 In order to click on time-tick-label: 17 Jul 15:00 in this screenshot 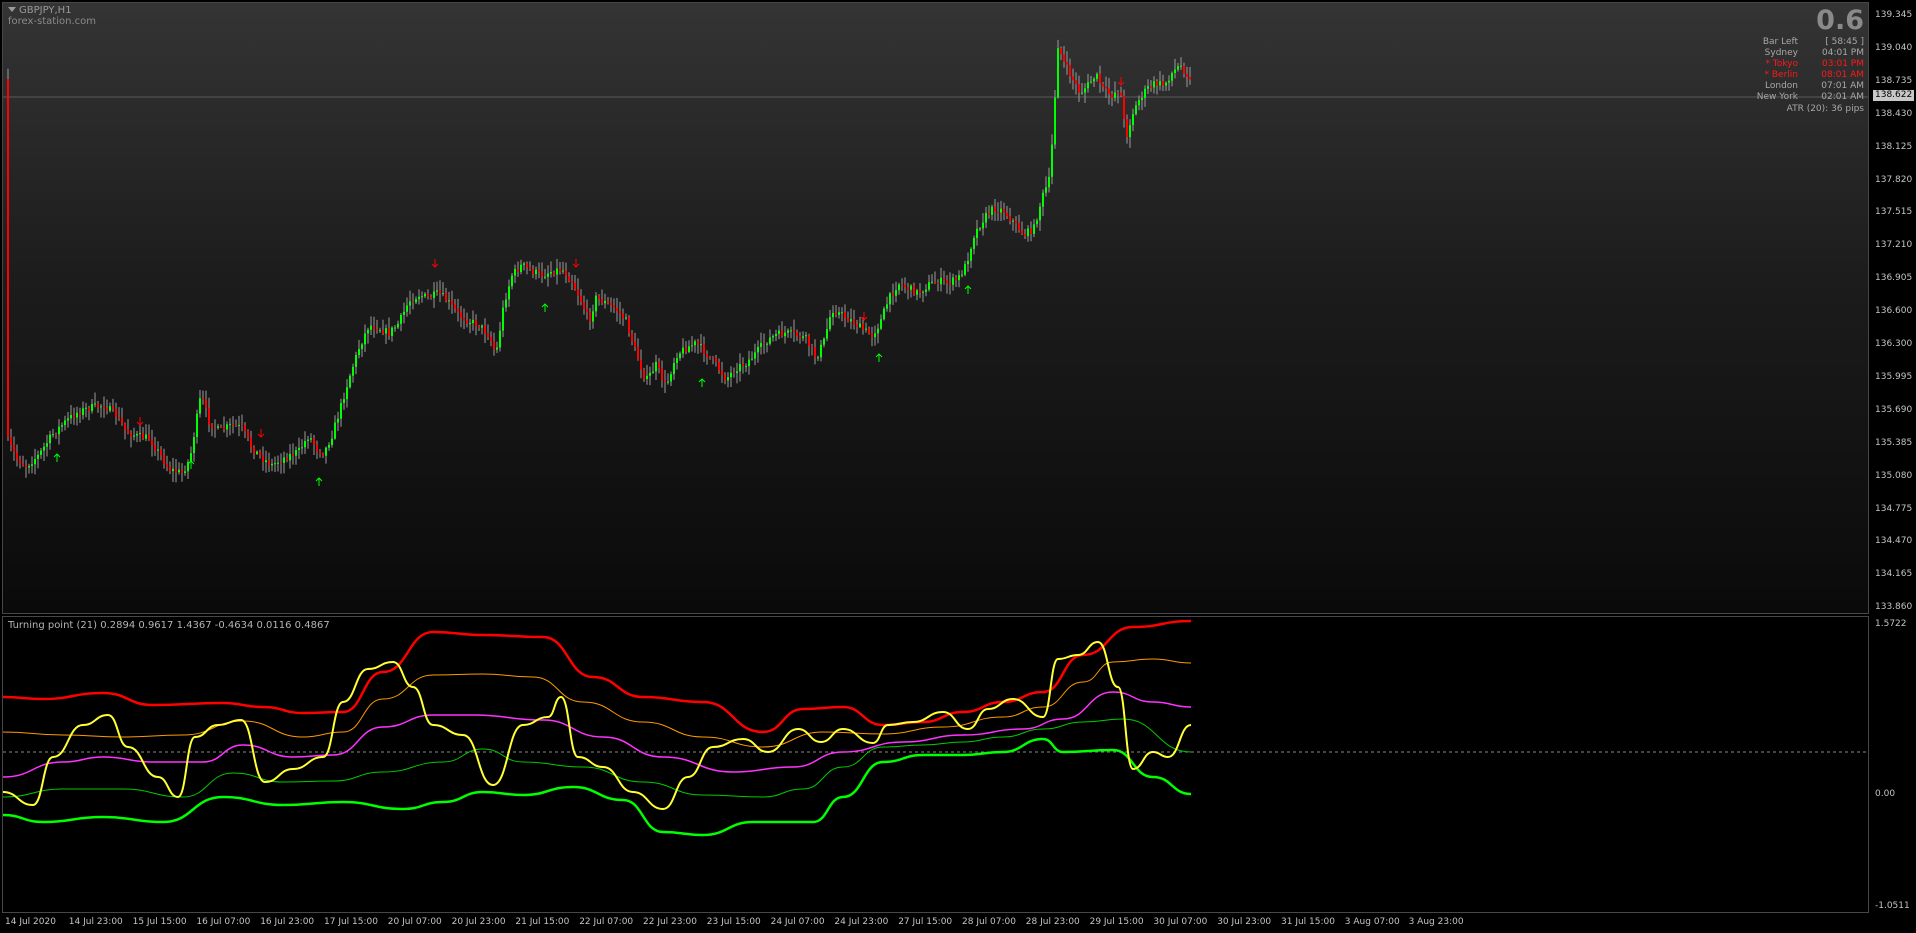, I will do `click(351, 922)`.